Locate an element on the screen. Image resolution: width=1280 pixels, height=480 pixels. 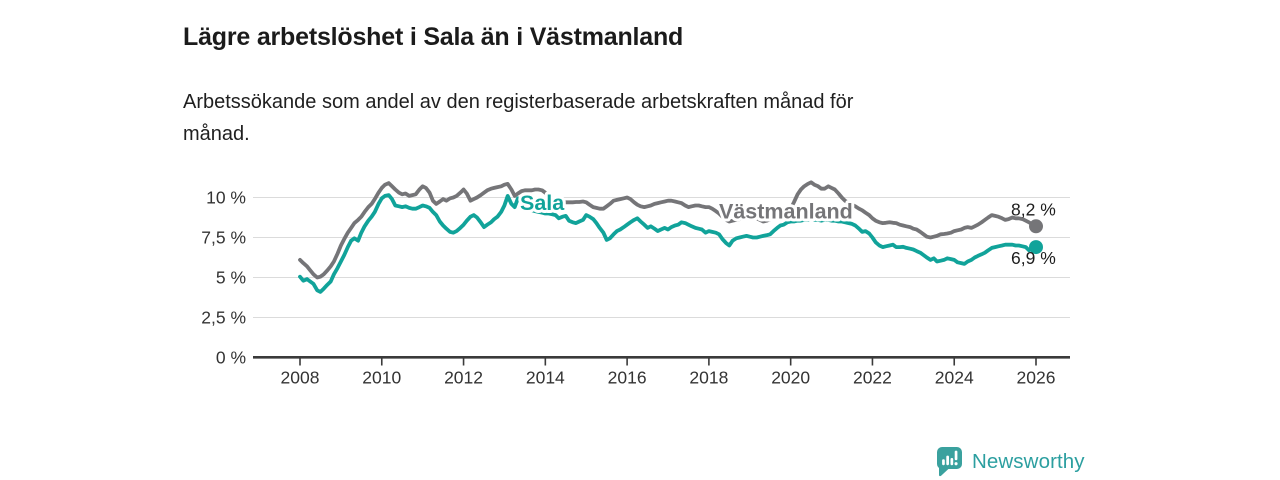
y-axis-tick-label: 0 % is located at coordinates (231, 358).